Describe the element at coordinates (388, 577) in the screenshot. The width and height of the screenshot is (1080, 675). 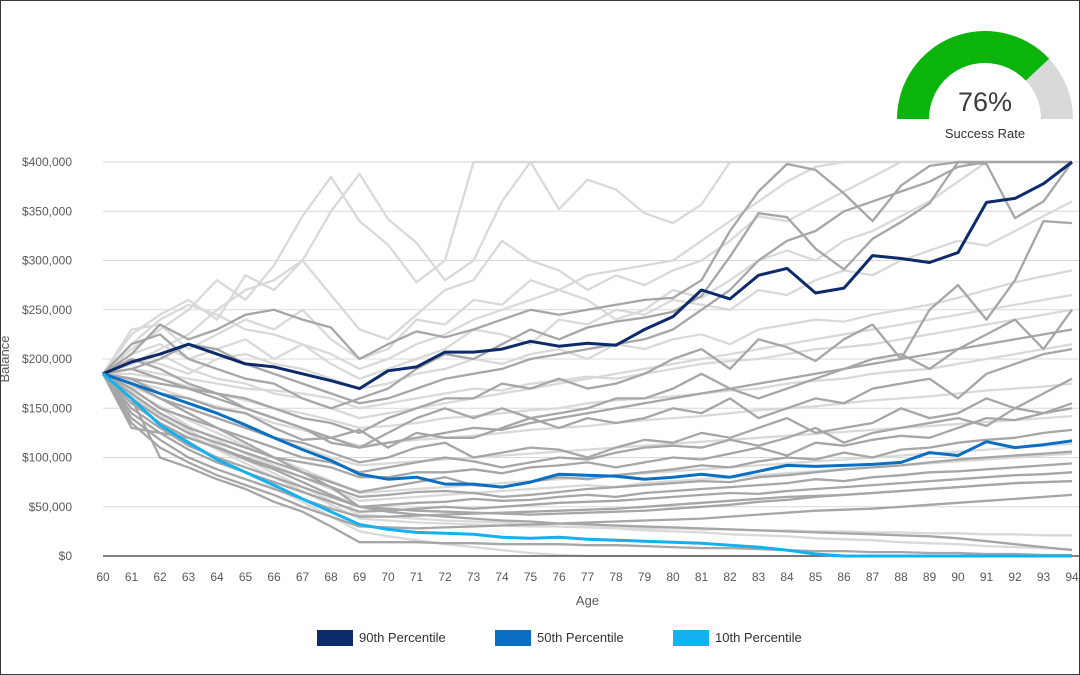
I see `x-tick-label-70: 70` at that location.